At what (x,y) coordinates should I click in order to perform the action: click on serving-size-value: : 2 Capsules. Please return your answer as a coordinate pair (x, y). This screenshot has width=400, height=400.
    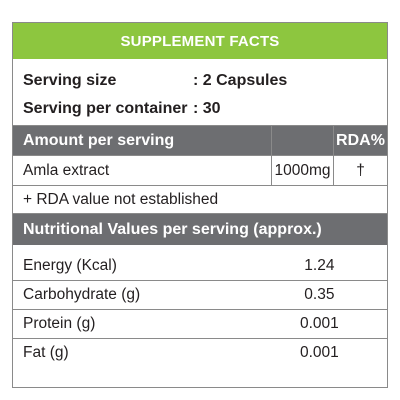
    Looking at the image, I should click on (240, 80).